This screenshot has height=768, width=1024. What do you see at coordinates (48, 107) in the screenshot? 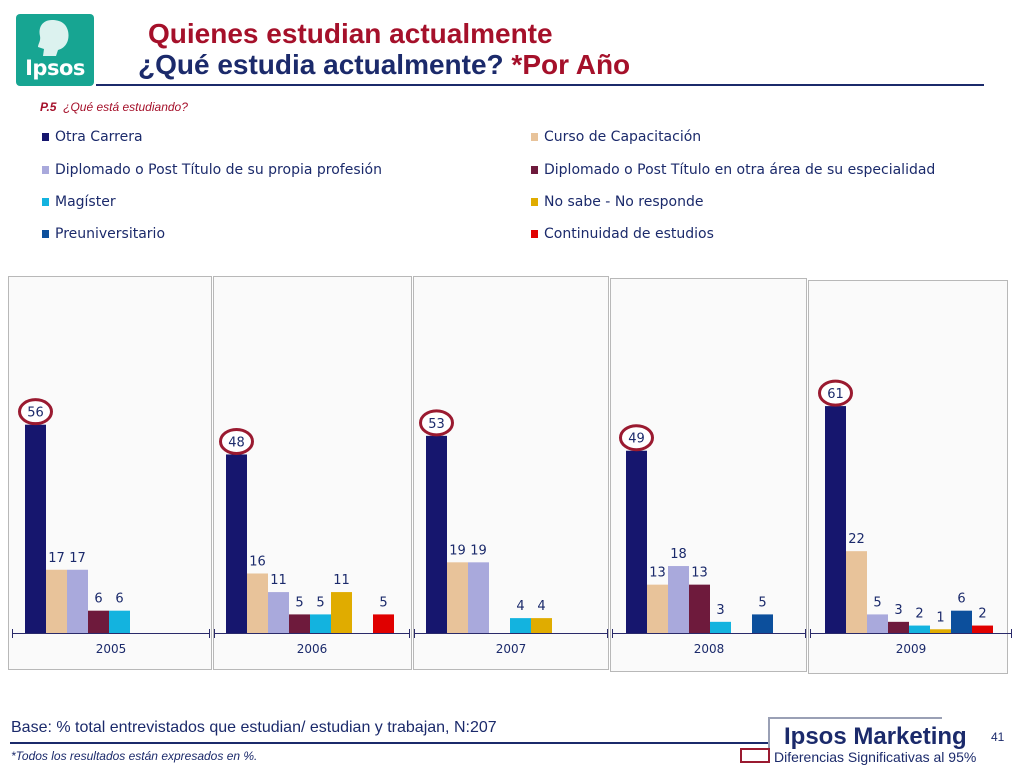
I see `question-code: P.5` at bounding box center [48, 107].